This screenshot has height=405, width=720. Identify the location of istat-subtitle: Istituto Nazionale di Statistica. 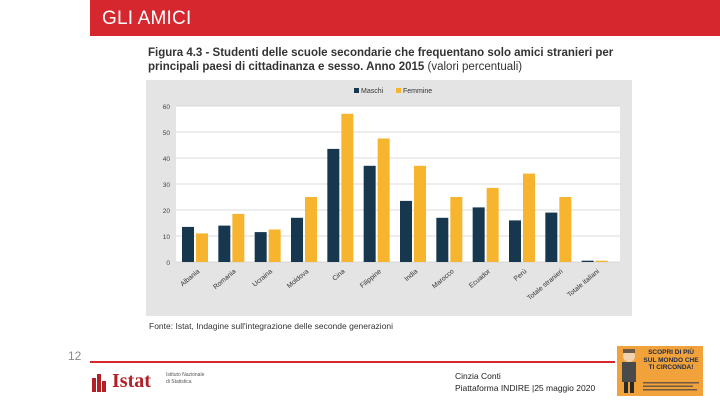
(185, 378).